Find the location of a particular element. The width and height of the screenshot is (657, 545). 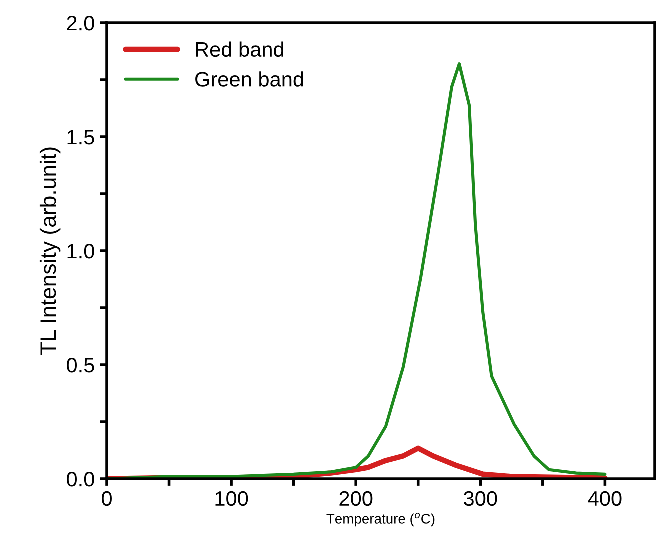

x-tick-label: 400 is located at coordinates (605, 498).